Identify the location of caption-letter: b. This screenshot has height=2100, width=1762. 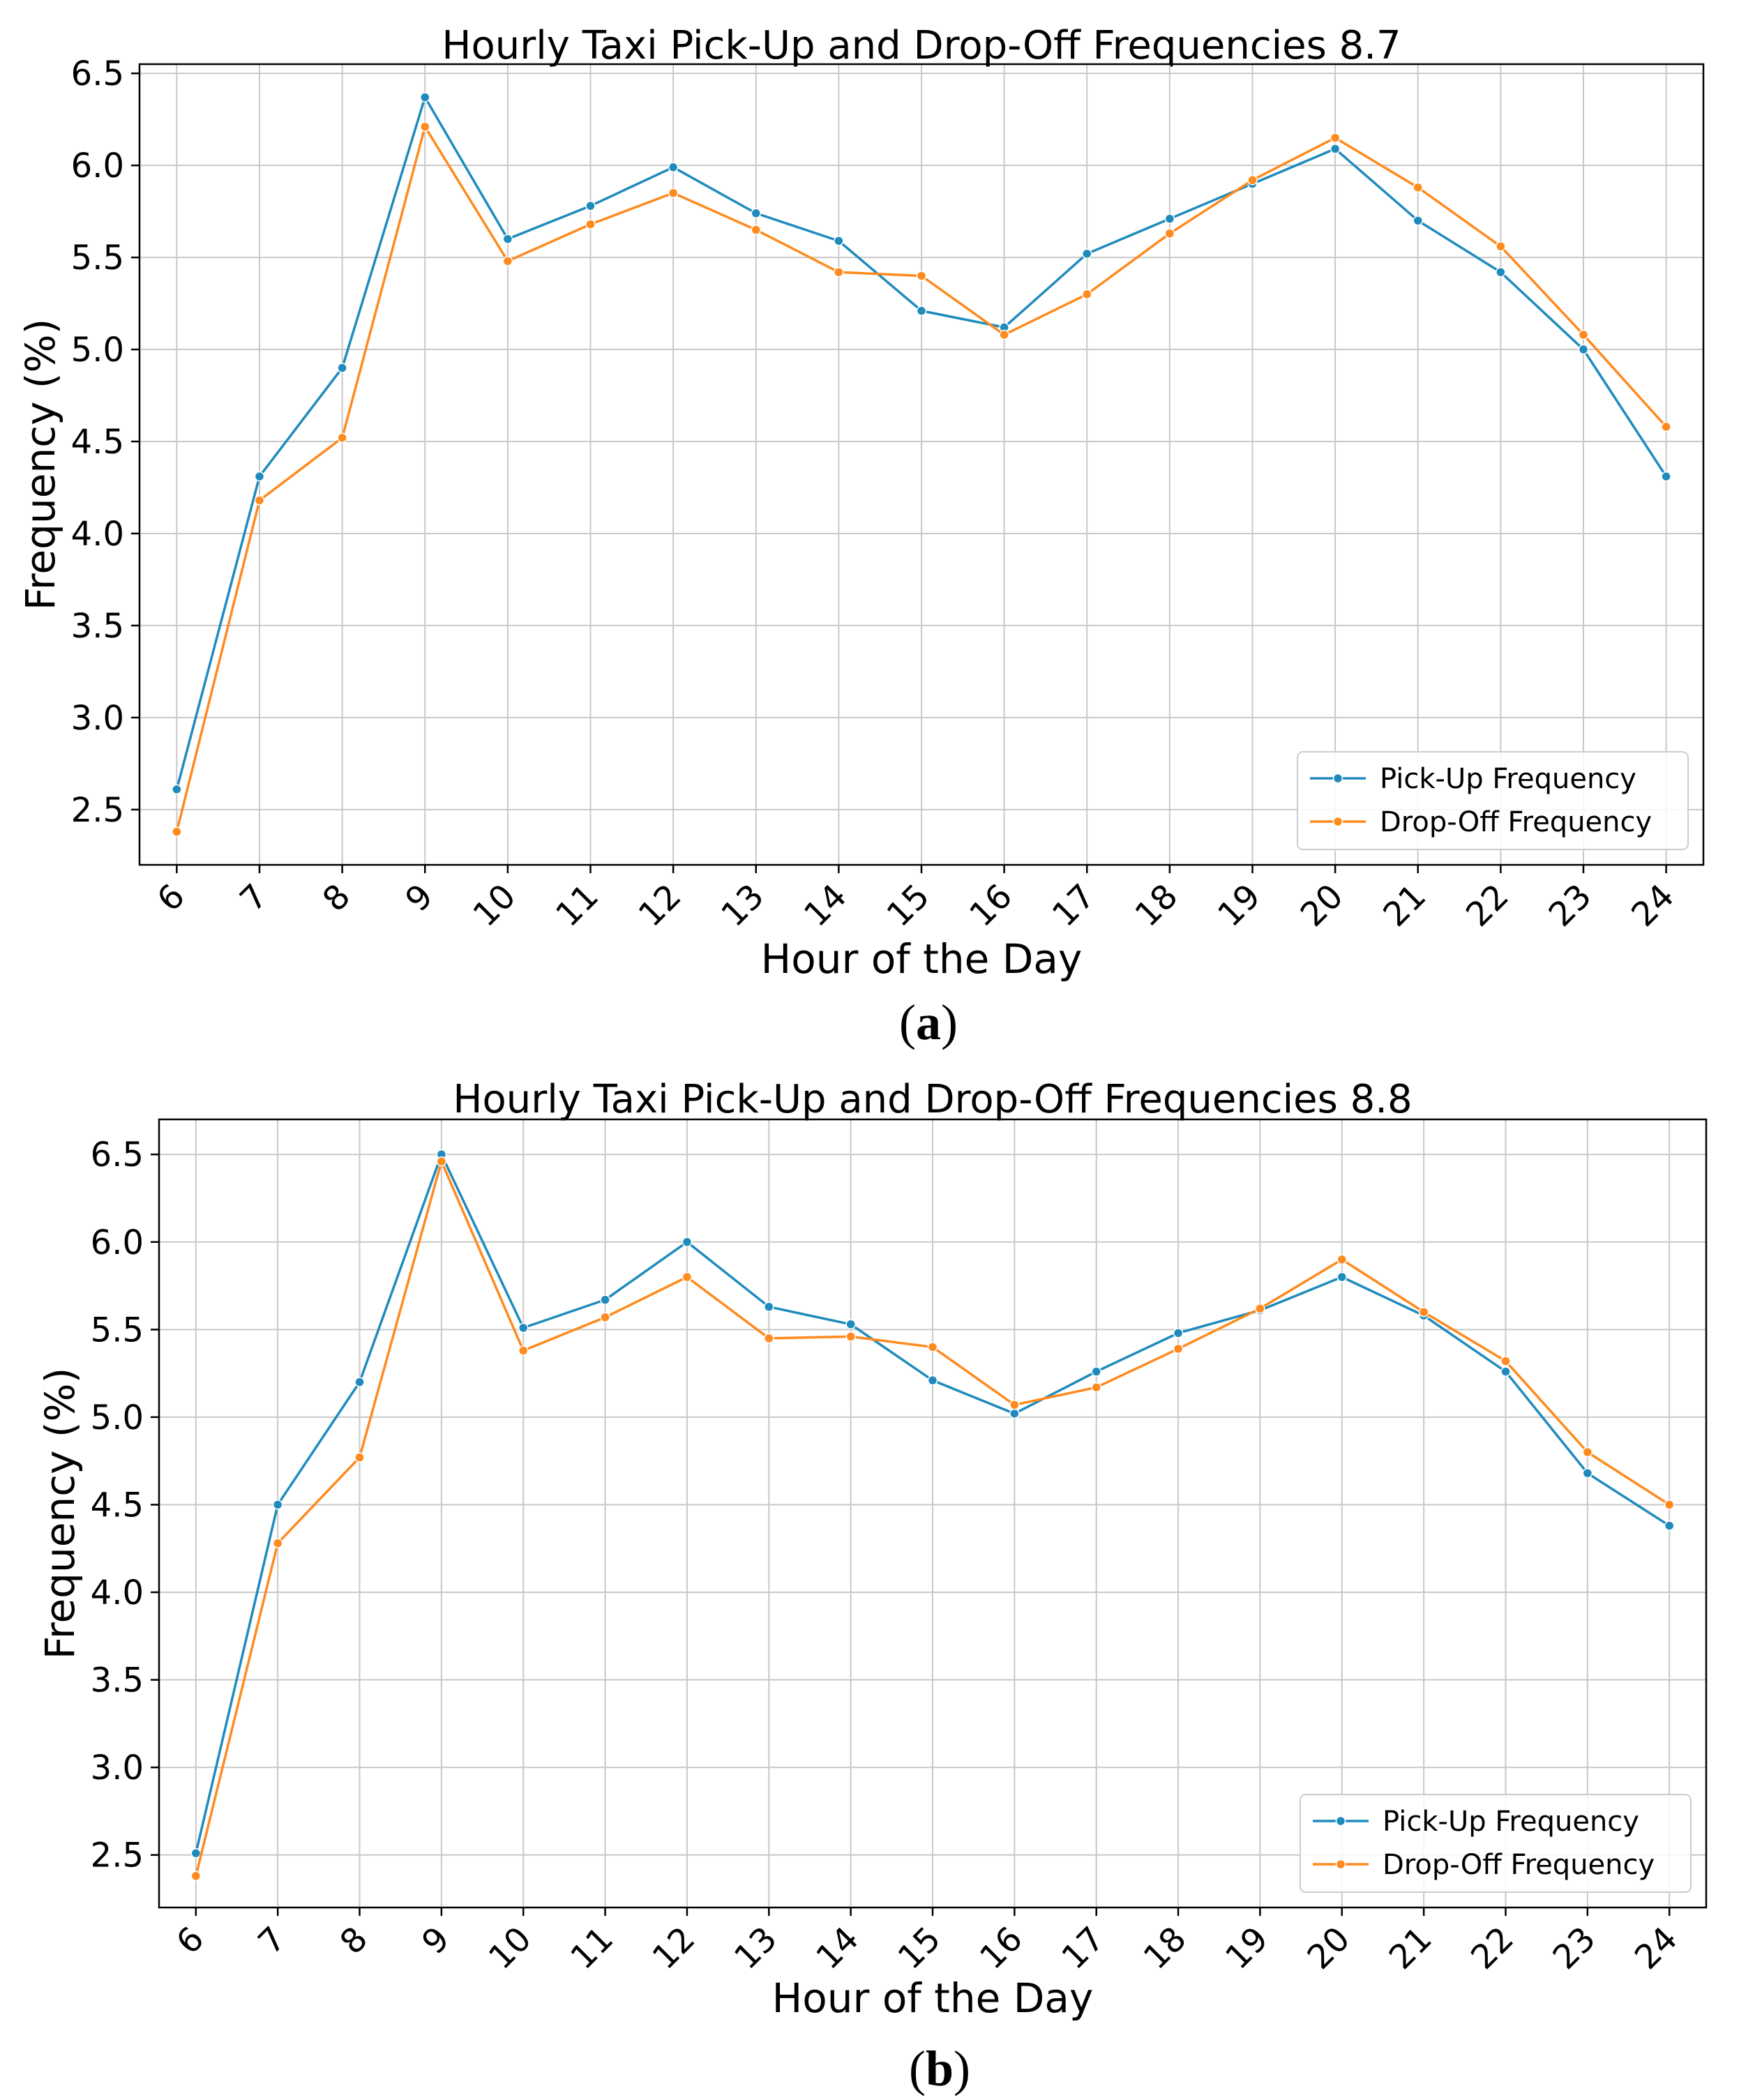
(940, 2069).